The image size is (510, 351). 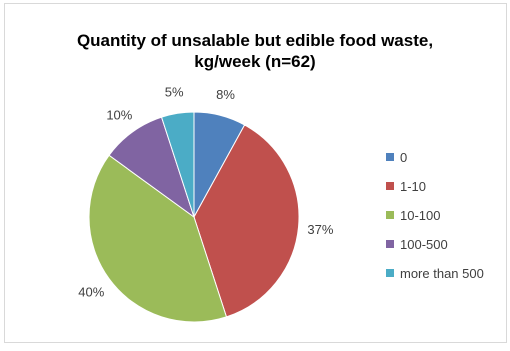 I want to click on legend-label: 0, so click(x=403, y=157).